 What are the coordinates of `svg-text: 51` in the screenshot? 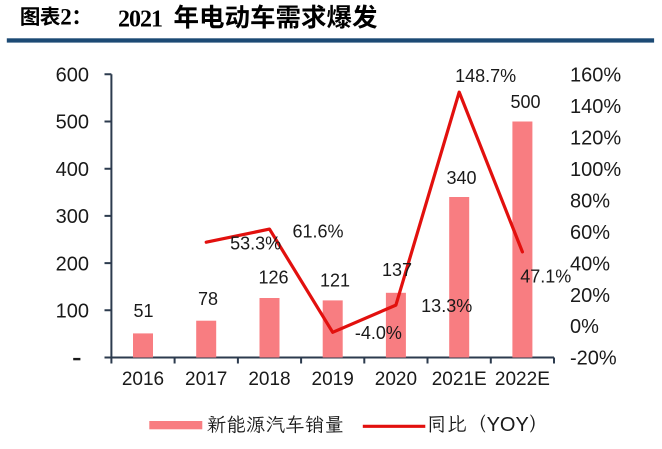 It's located at (143, 311).